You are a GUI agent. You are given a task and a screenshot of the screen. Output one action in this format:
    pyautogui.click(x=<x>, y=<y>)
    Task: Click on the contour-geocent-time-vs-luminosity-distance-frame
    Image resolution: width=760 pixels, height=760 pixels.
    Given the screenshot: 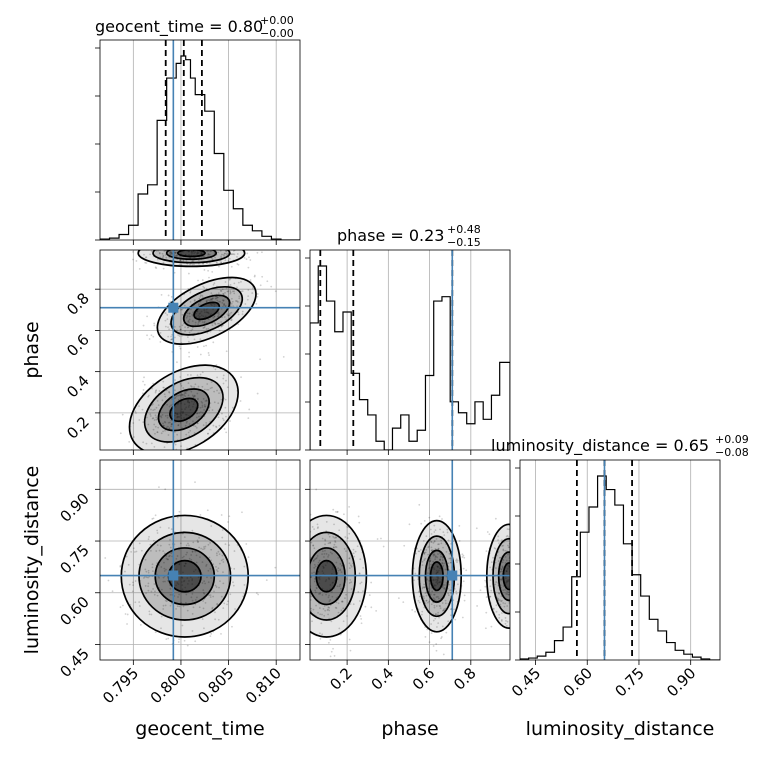 What is the action you would take?
    pyautogui.click(x=200, y=560)
    